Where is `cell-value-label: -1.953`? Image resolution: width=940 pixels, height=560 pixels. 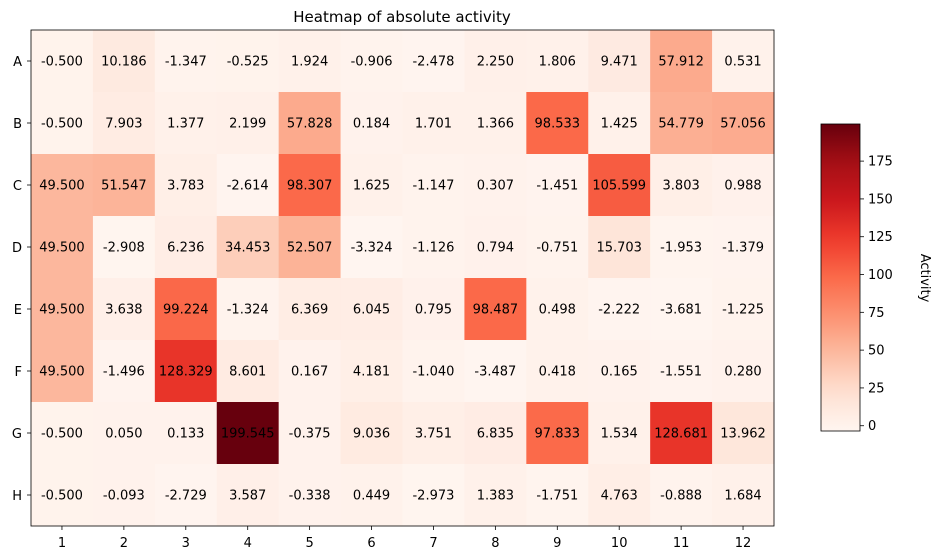
cell-value-label: -1.953 is located at coordinates (681, 248).